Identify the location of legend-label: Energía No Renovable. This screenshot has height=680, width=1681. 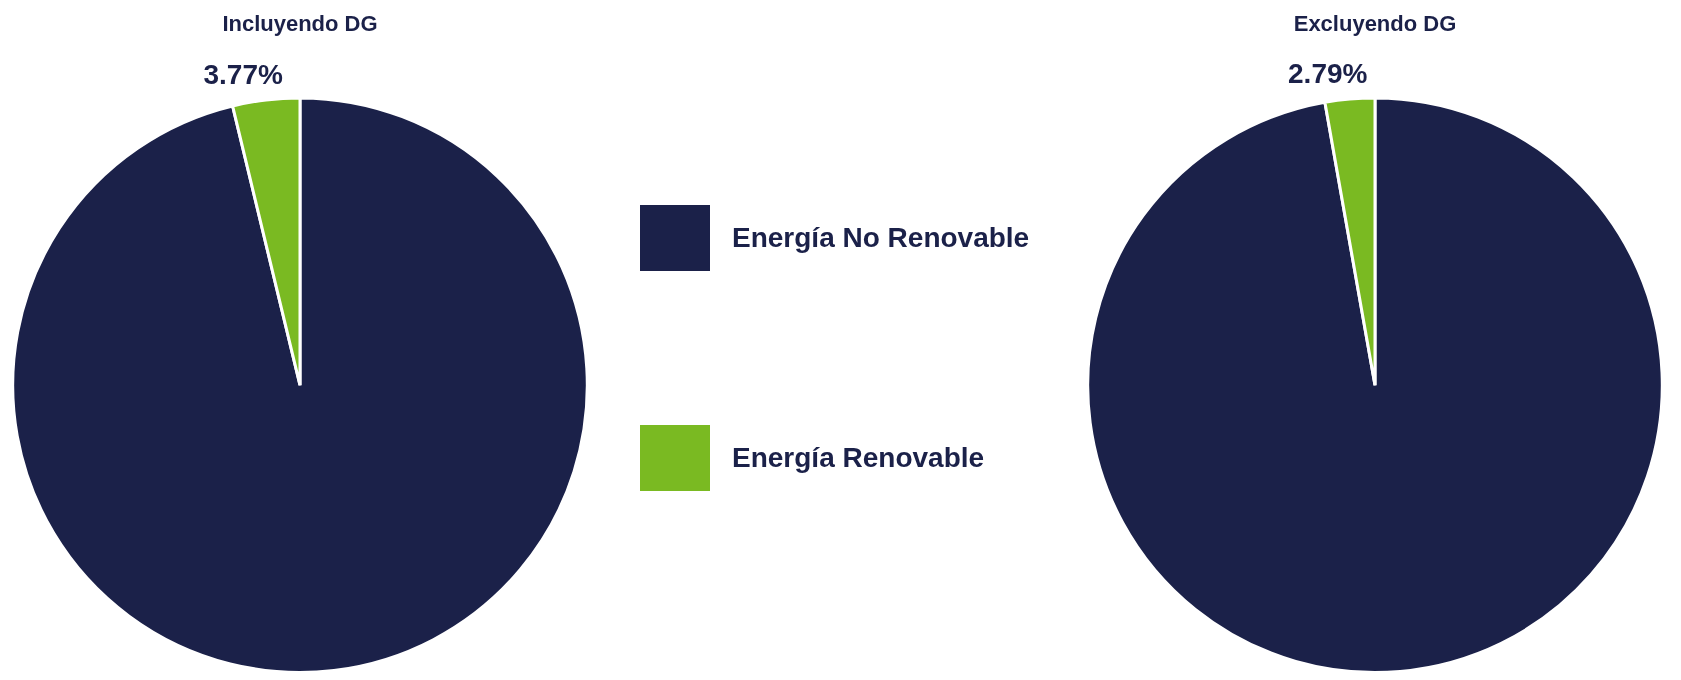
(881, 238).